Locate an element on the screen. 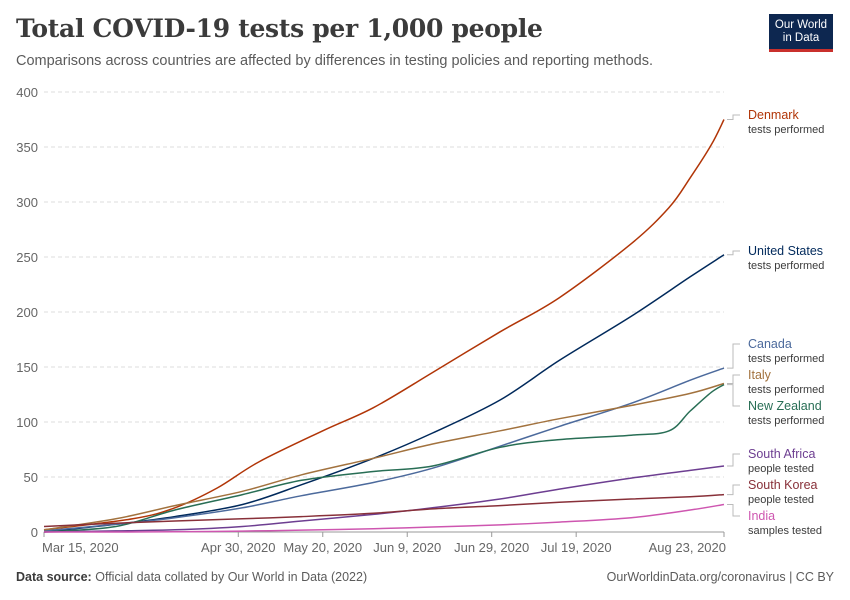  series-sublabel-canada: tests performed is located at coordinates (786, 359).